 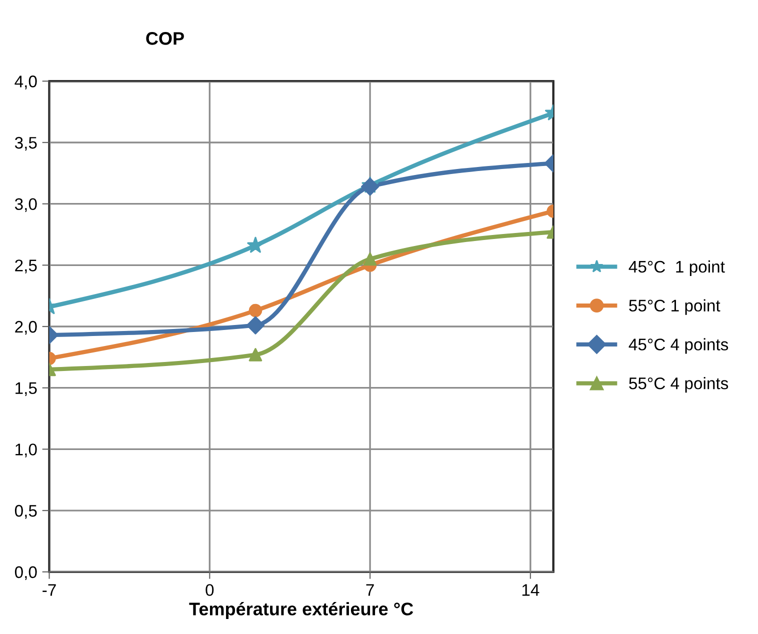 What do you see at coordinates (49, 590) in the screenshot?
I see `x-tick-label: -7` at bounding box center [49, 590].